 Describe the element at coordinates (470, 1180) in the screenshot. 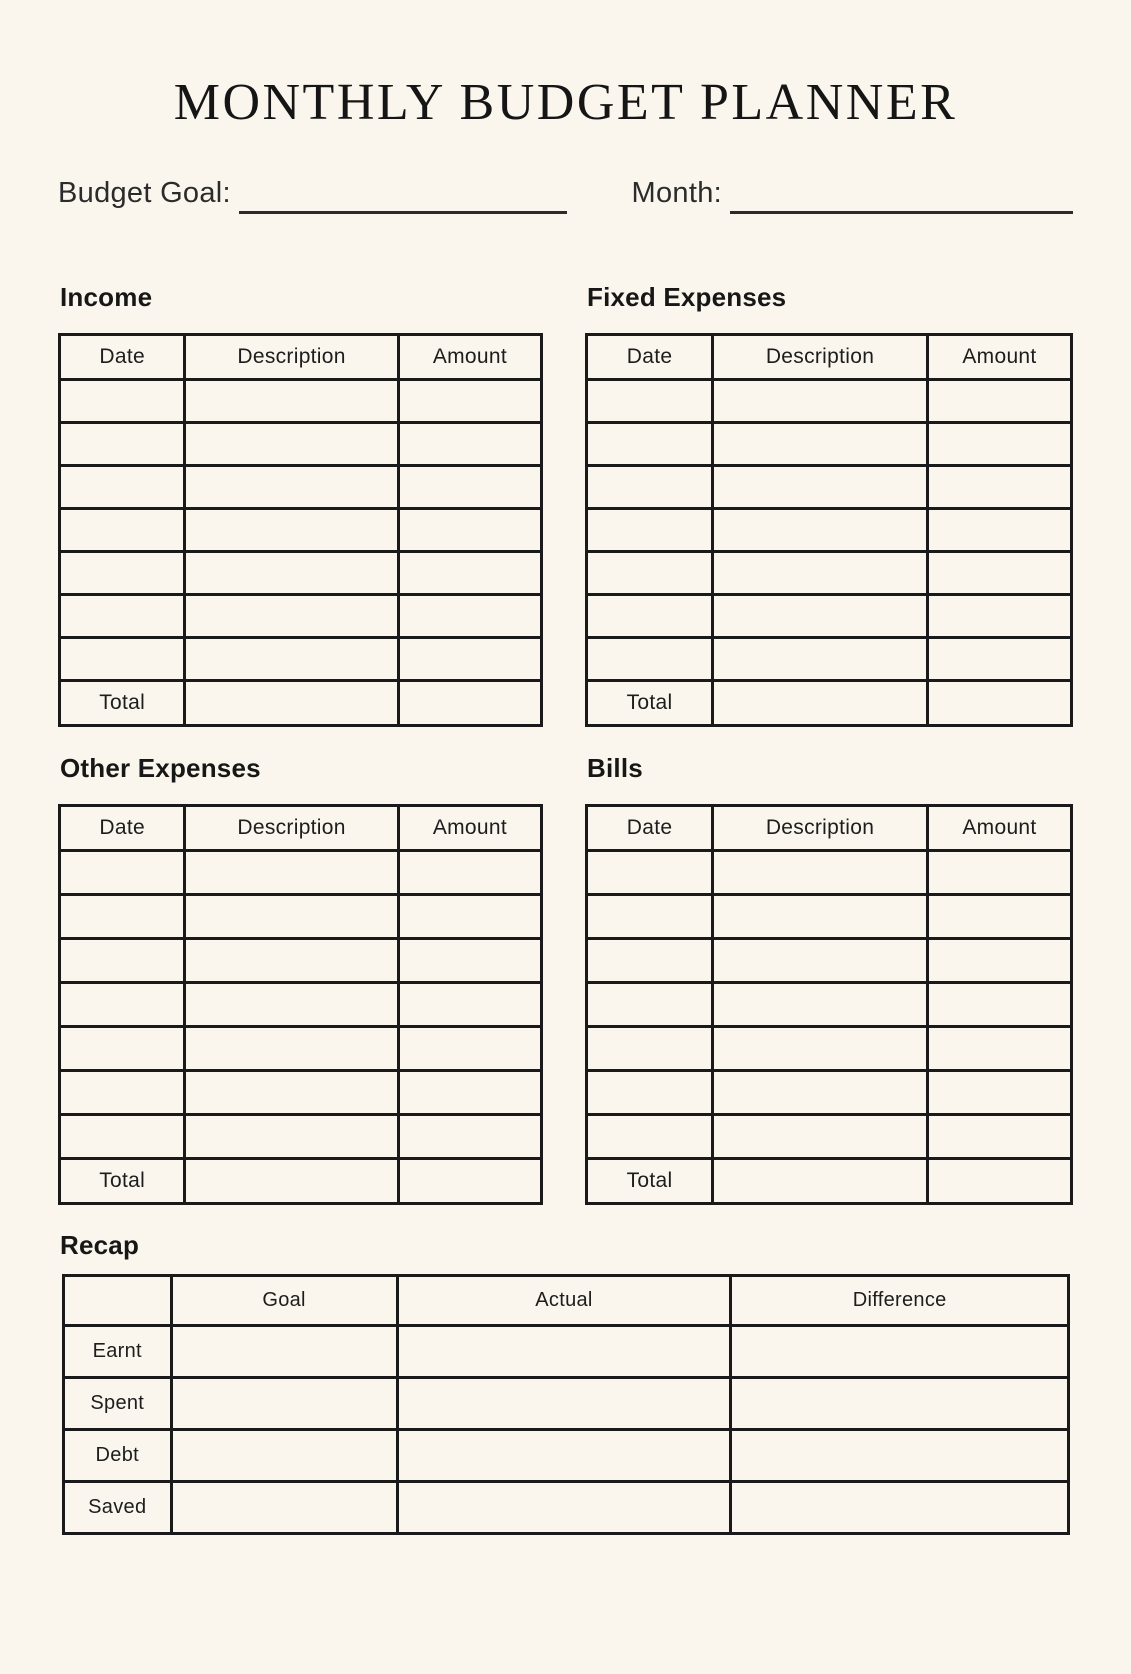

I see `total-amount-cell` at that location.